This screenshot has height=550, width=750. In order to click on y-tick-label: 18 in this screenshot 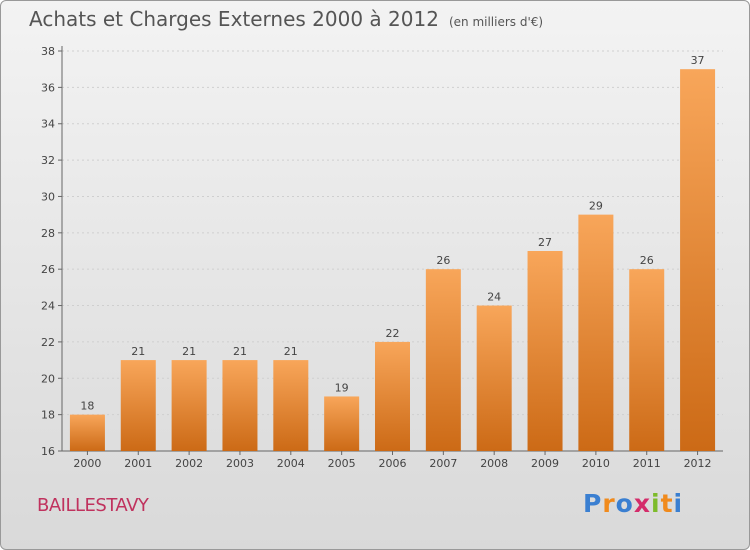, I will do `click(48, 415)`.